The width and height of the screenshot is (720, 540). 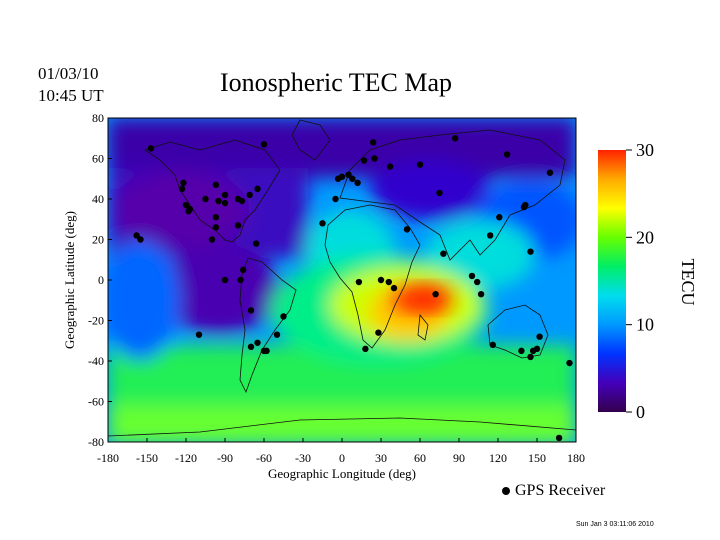 I want to click on colorbar, so click(x=612, y=281).